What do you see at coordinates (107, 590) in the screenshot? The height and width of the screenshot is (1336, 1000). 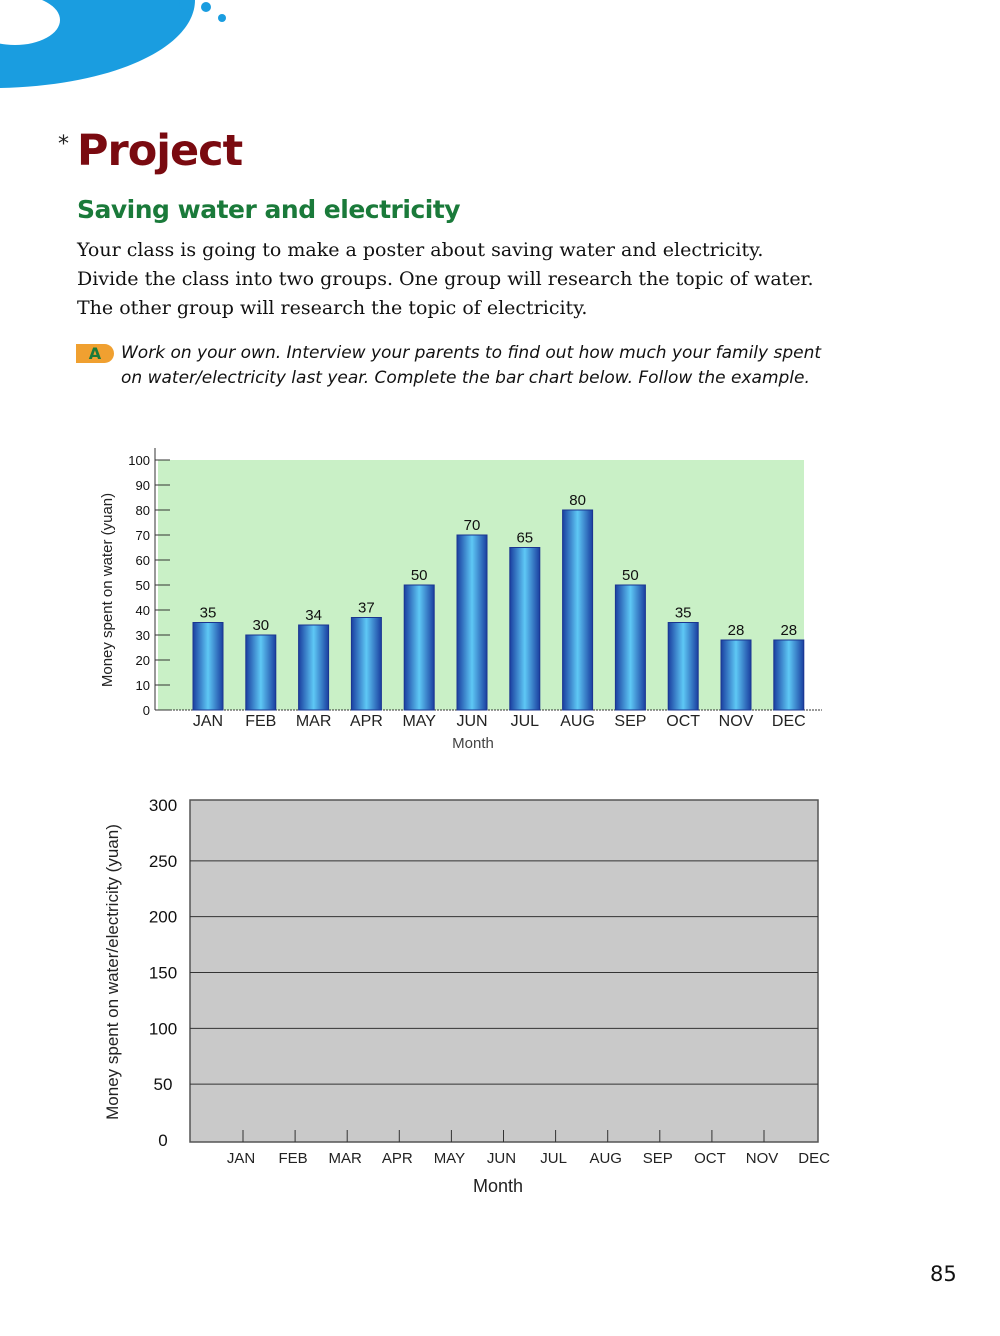 I see `chart1-y-axis-title: Money spent on water (yuan)` at bounding box center [107, 590].